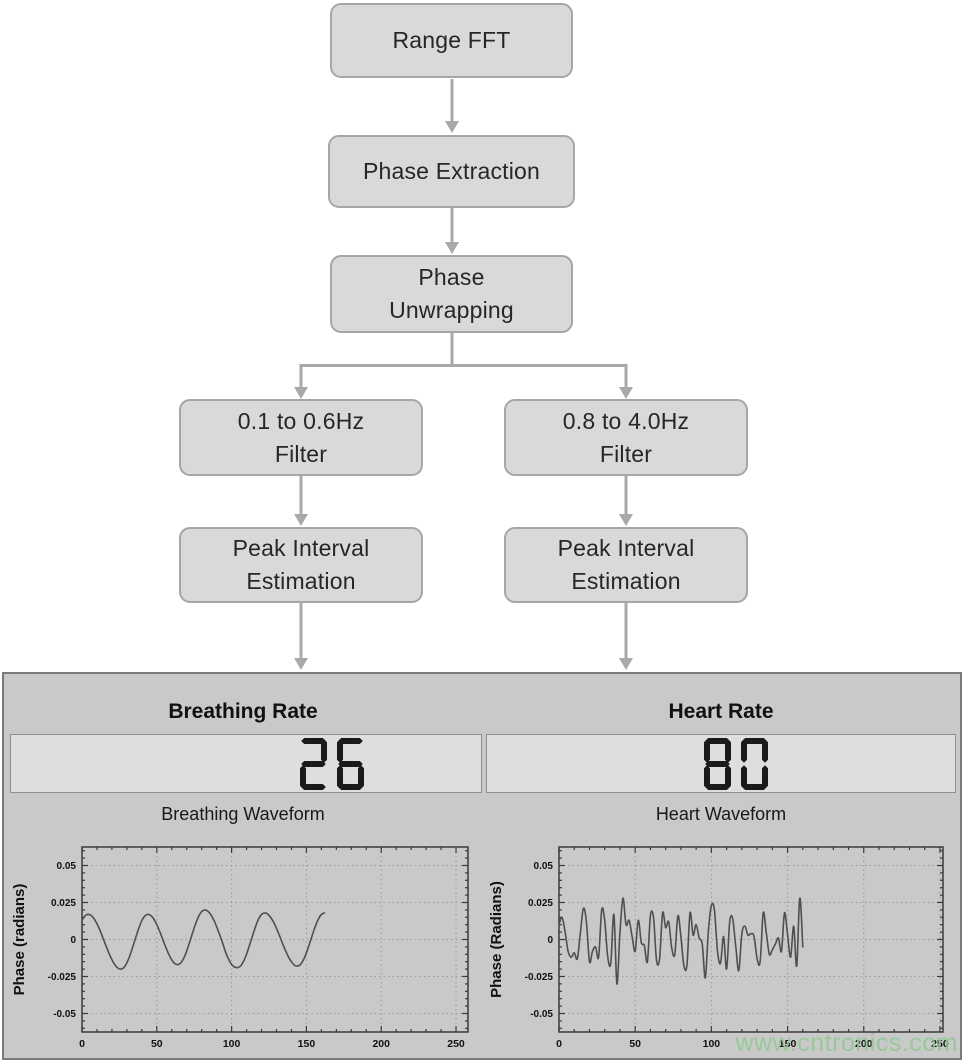  What do you see at coordinates (721, 711) in the screenshot?
I see `heart-rate-title: Heart Rate` at bounding box center [721, 711].